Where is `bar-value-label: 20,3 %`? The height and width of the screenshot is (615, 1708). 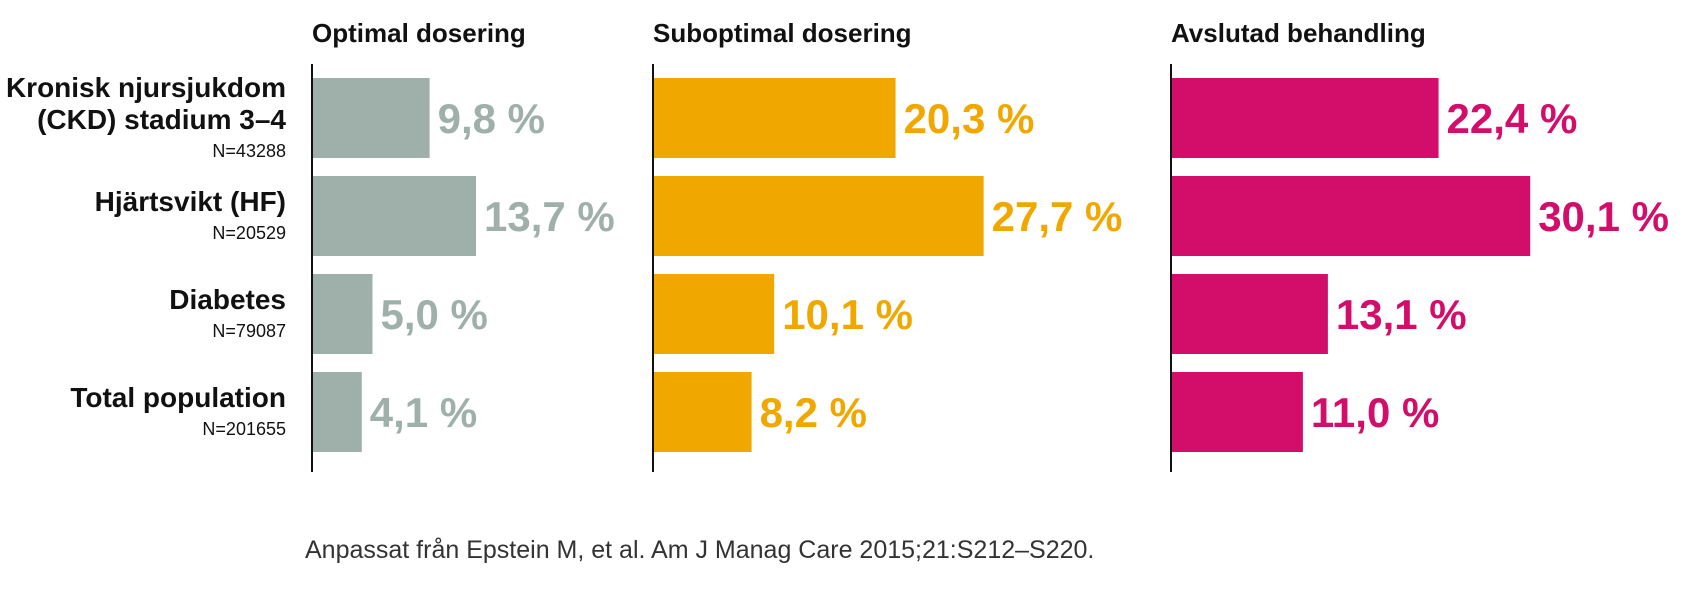 bar-value-label: 20,3 % is located at coordinates (969, 118).